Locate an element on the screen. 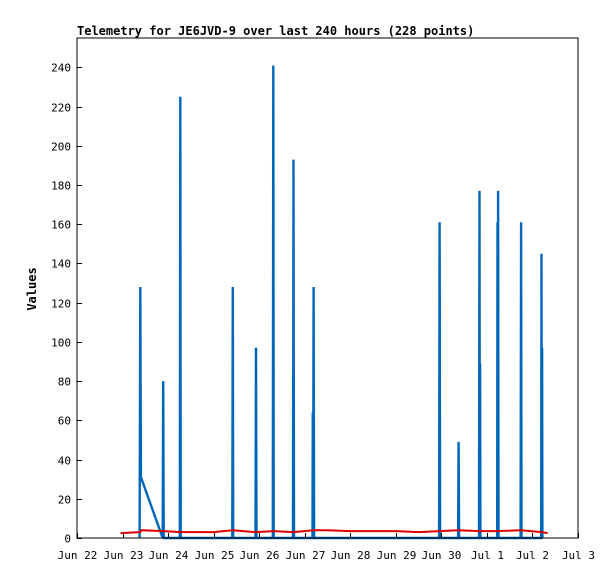 This screenshot has width=615, height=579. x-tick-label: Jun 23 is located at coordinates (124, 555).